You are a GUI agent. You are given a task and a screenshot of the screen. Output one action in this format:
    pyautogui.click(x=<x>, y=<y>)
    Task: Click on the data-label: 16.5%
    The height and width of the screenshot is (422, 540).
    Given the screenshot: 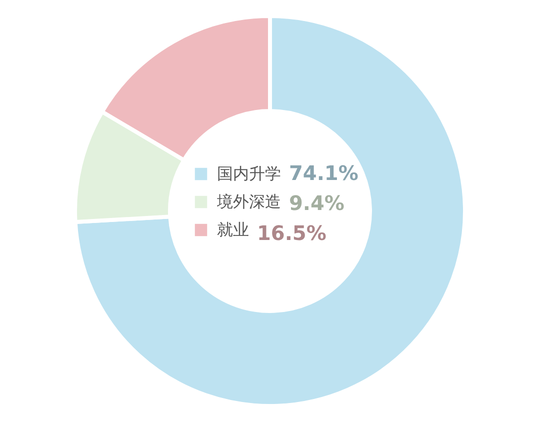 What is the action you would take?
    pyautogui.click(x=291, y=233)
    